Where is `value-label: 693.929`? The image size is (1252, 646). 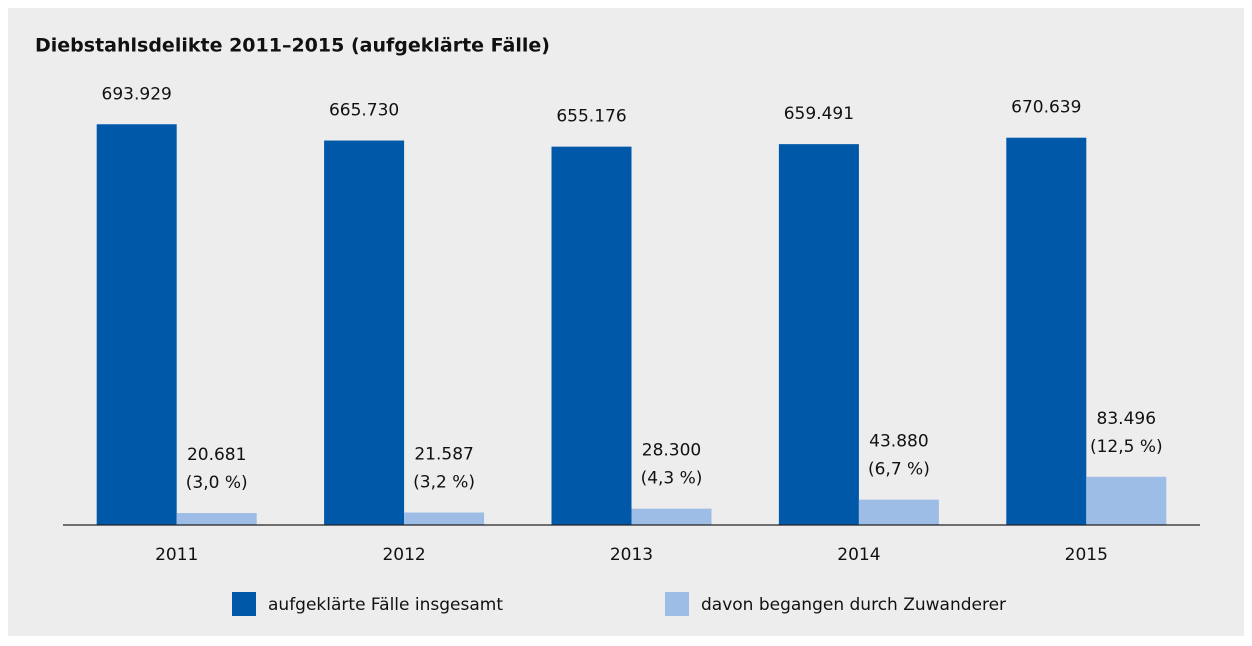 value-label: 693.929 is located at coordinates (137, 94).